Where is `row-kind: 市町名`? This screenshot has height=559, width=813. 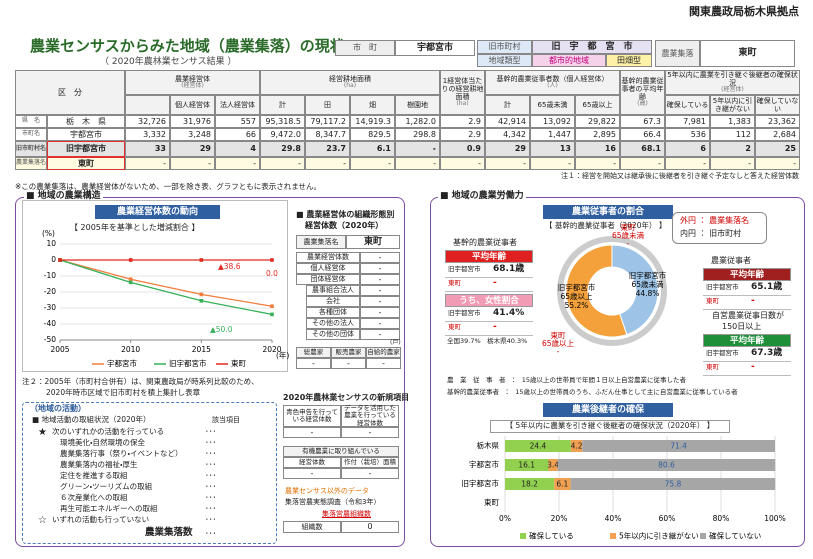
row-kind: 市町名 is located at coordinates (31, 134).